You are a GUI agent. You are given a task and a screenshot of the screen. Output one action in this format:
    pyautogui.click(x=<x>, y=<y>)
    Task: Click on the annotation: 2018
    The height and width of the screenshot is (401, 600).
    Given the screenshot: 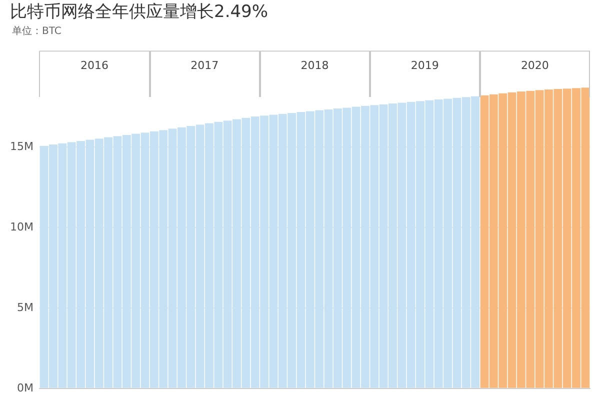 What is the action you would take?
    pyautogui.click(x=314, y=65)
    